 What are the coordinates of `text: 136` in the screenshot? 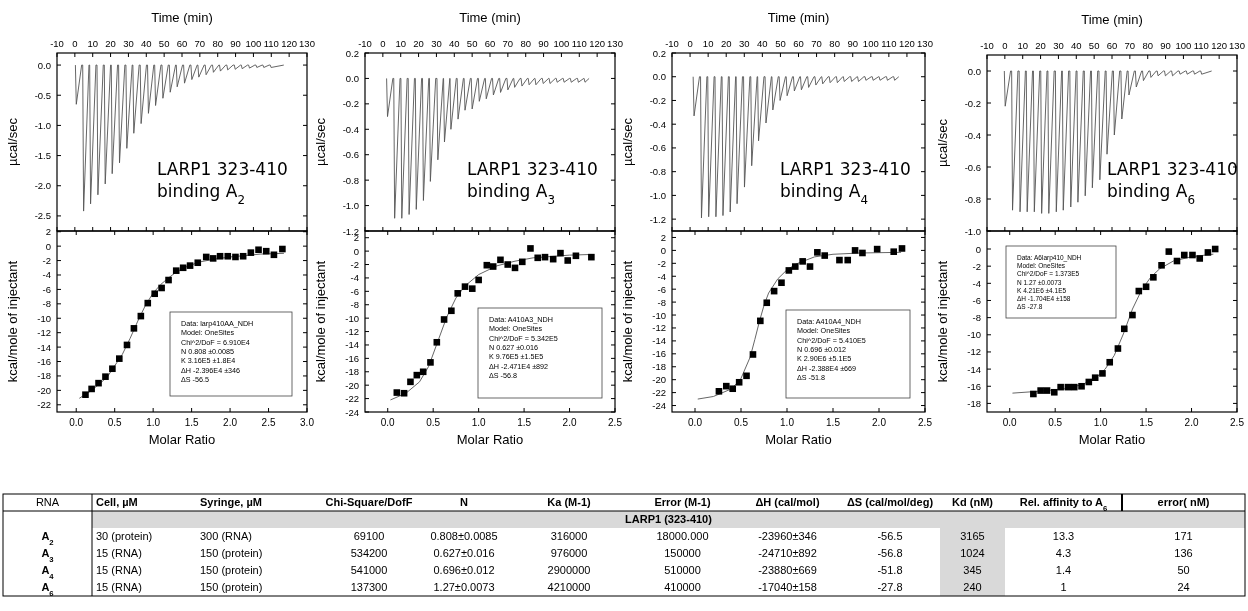 It's located at (1183, 553).